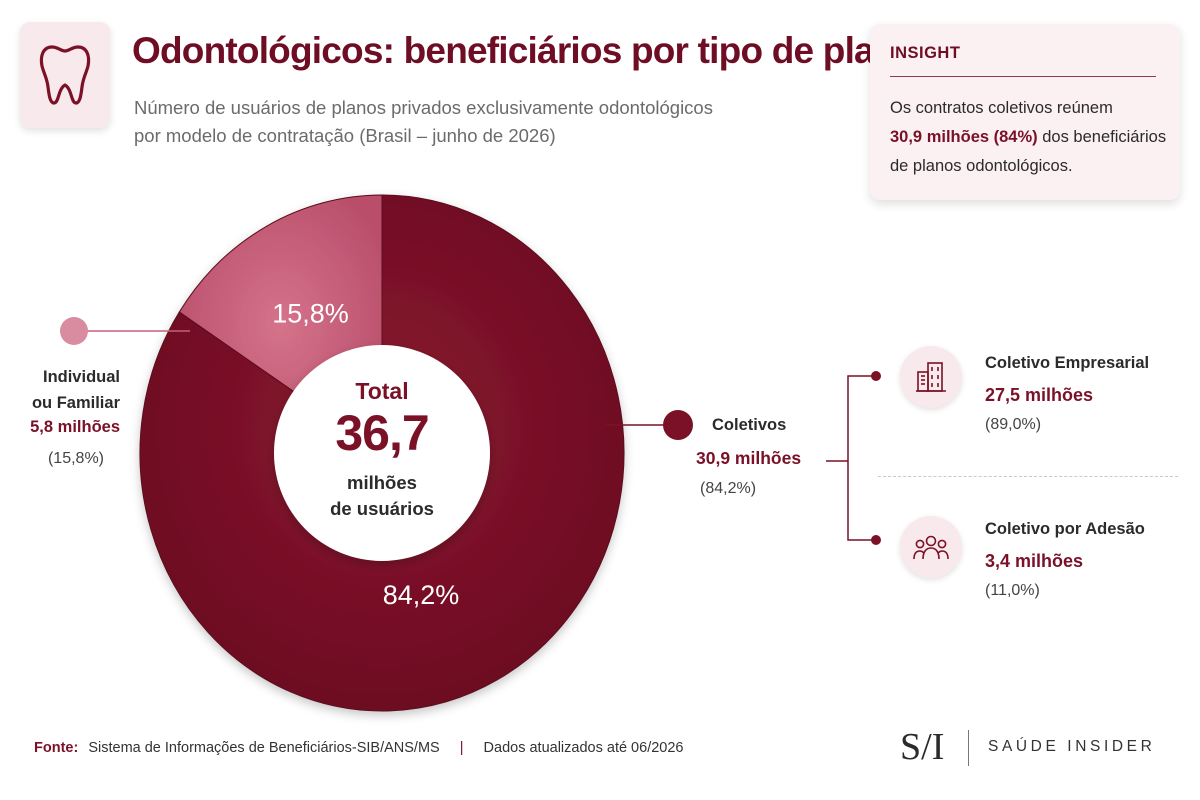 Image resolution: width=1200 pixels, height=800 pixels. Describe the element at coordinates (1065, 529) in the screenshot. I see `adesao-name: Coletivo por Adesão` at that location.